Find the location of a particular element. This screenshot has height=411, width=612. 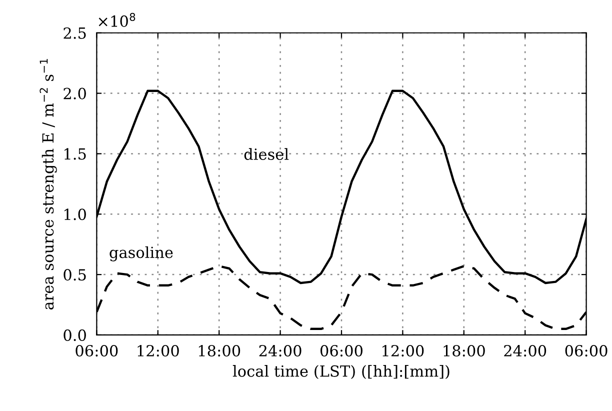

y-tick-label: 2.5 is located at coordinates (75, 33).